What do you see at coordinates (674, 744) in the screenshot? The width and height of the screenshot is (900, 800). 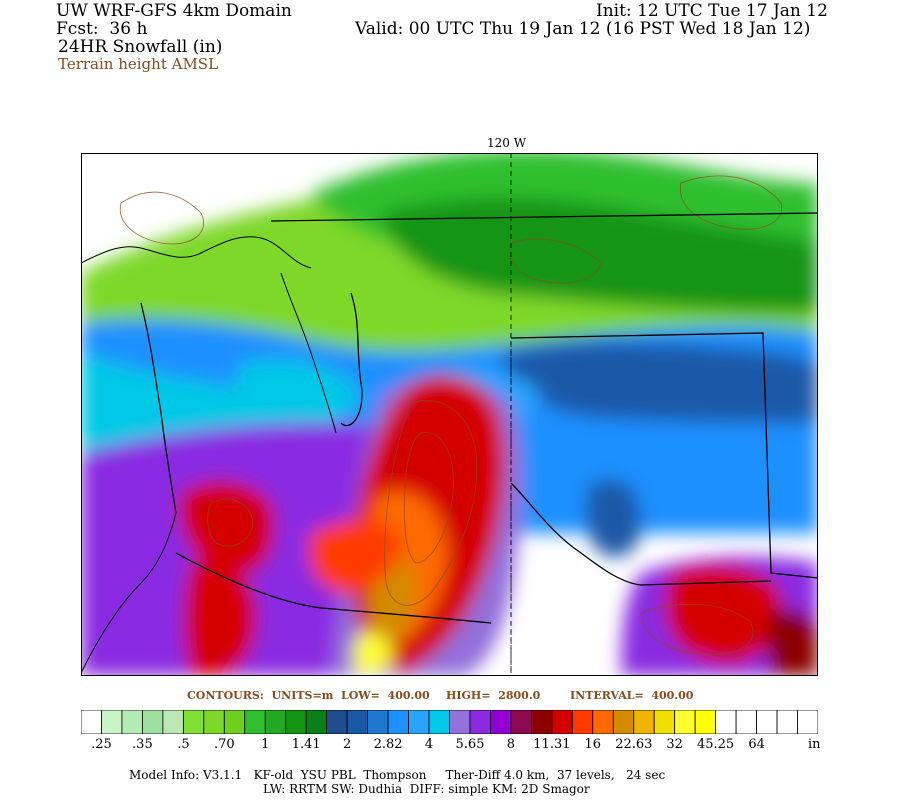 I see `colorbar-tick-label: 32` at bounding box center [674, 744].